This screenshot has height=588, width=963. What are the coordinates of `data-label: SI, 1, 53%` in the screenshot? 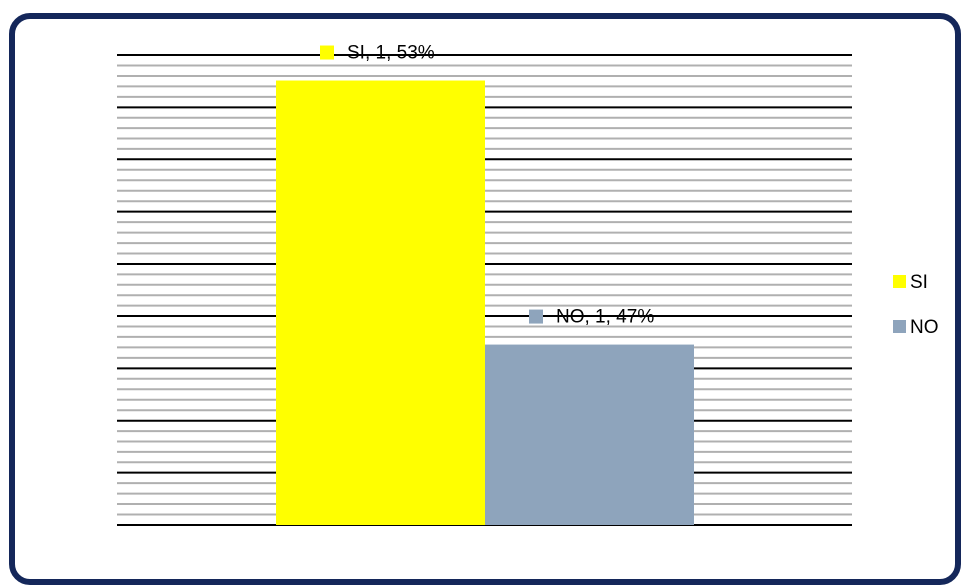 It's located at (391, 53).